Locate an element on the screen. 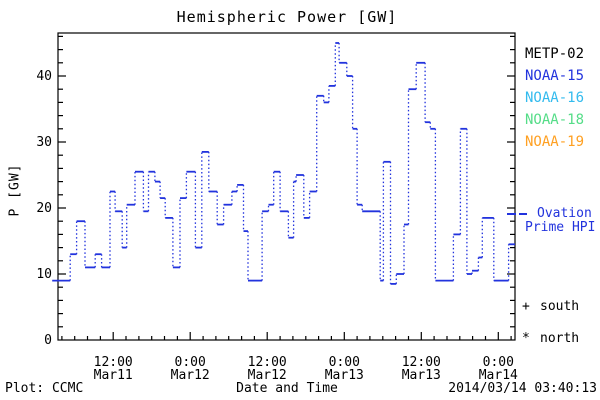 The height and width of the screenshot is (400, 600). chart-title: Hemispheric Power [GW] is located at coordinates (287, 17).